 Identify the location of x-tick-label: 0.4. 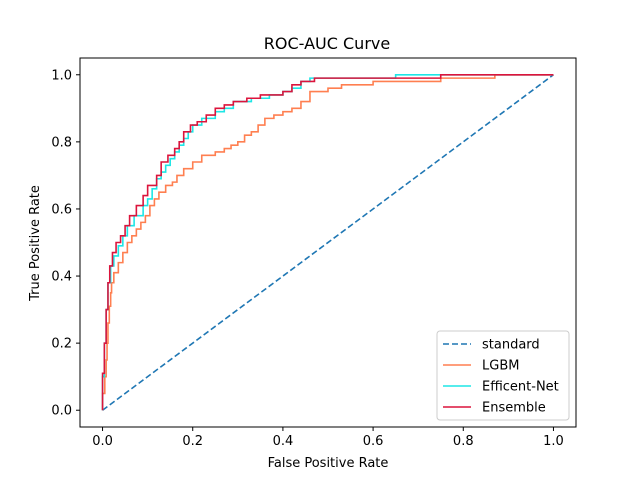
(283, 441).